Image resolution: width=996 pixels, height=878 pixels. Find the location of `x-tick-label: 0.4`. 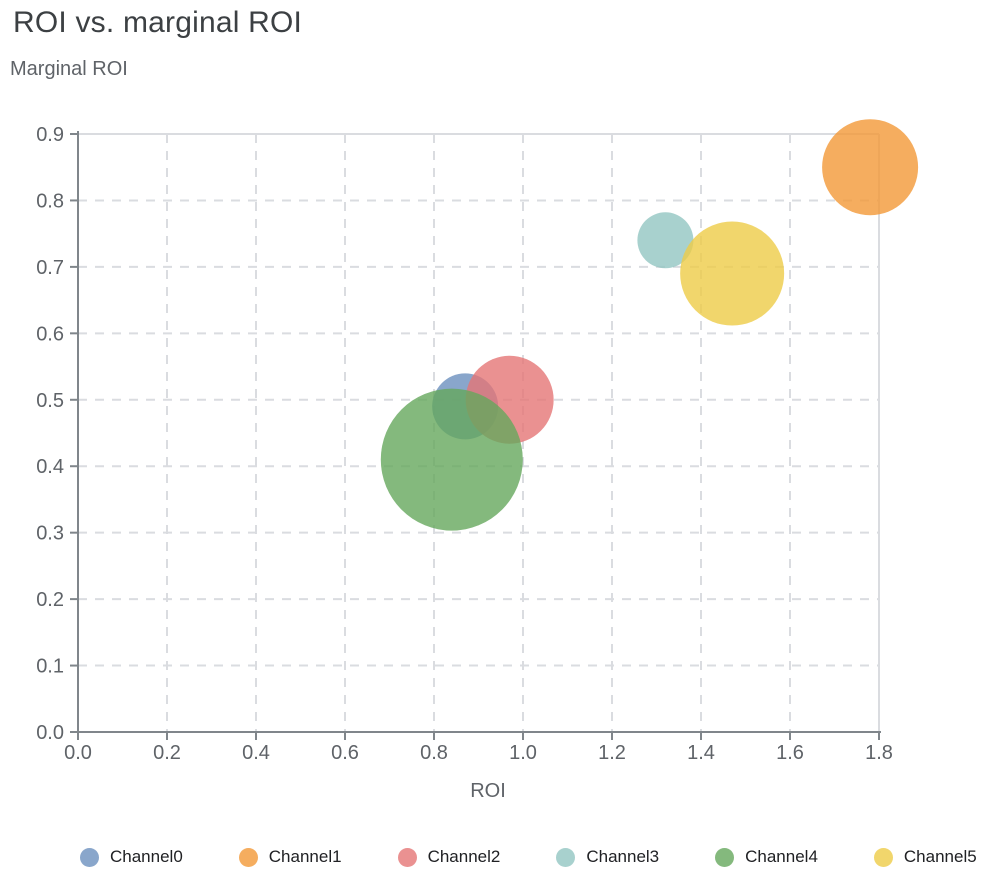

x-tick-label: 0.4 is located at coordinates (256, 753).